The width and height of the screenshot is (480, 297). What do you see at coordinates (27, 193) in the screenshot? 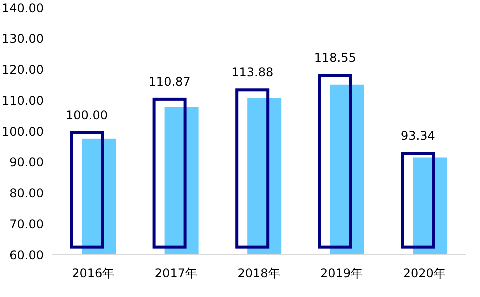
I see `y-tick-label: 80.00` at bounding box center [27, 193].